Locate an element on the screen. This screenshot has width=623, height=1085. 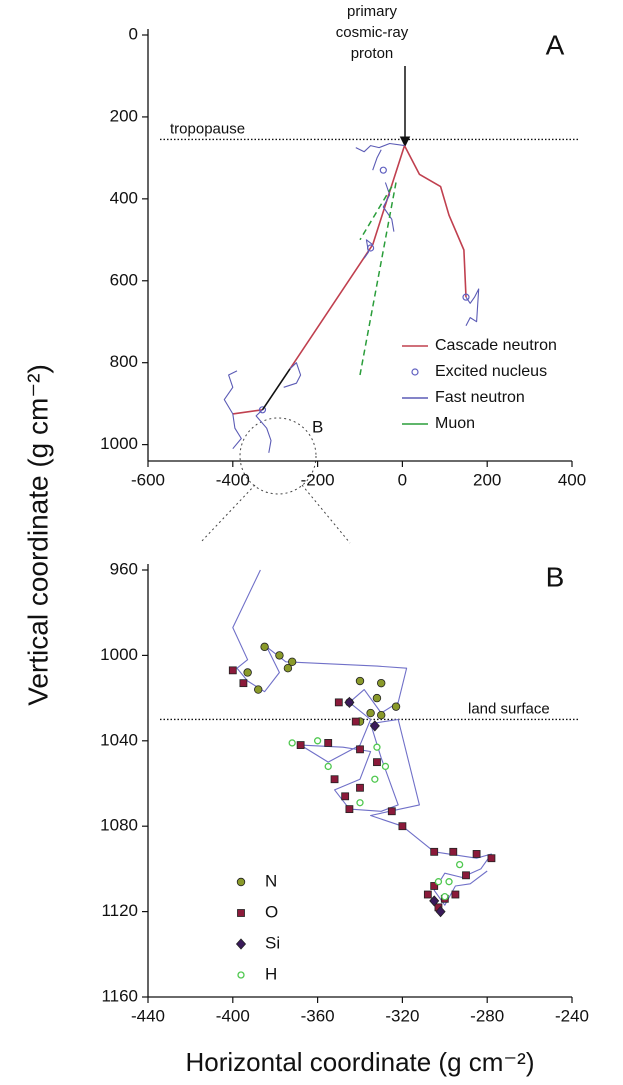
annotation: proton is located at coordinates (372, 53).